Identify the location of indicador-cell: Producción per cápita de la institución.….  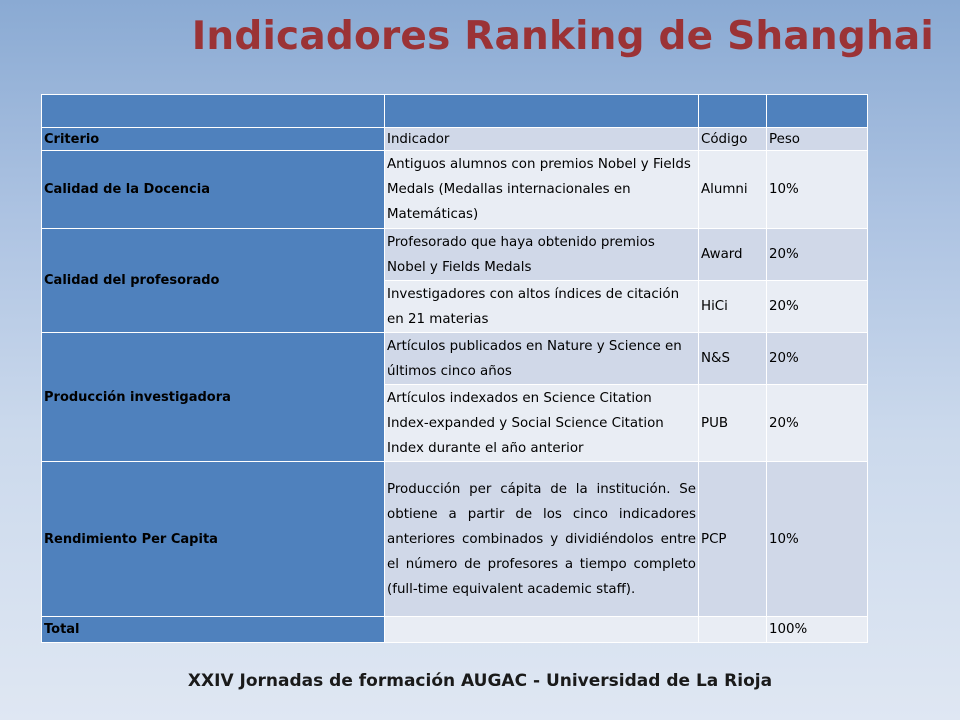
(541, 539).